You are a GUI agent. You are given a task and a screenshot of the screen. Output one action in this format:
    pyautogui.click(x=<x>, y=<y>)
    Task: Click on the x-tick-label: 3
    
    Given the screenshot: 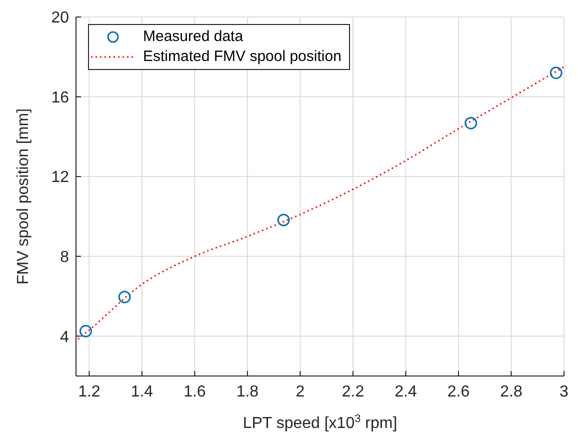 What is the action you would take?
    pyautogui.click(x=564, y=391)
    